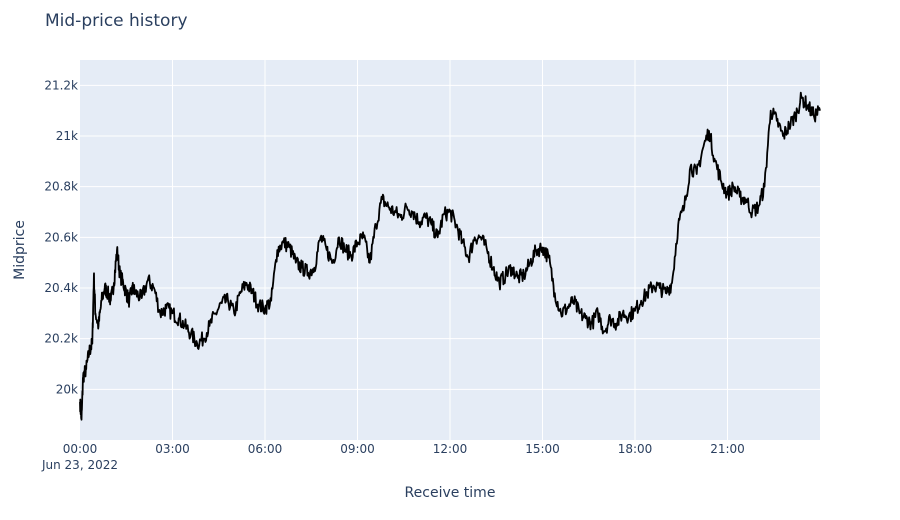  Describe the element at coordinates (635, 449) in the screenshot. I see `x-tick-label: 18:00` at that location.